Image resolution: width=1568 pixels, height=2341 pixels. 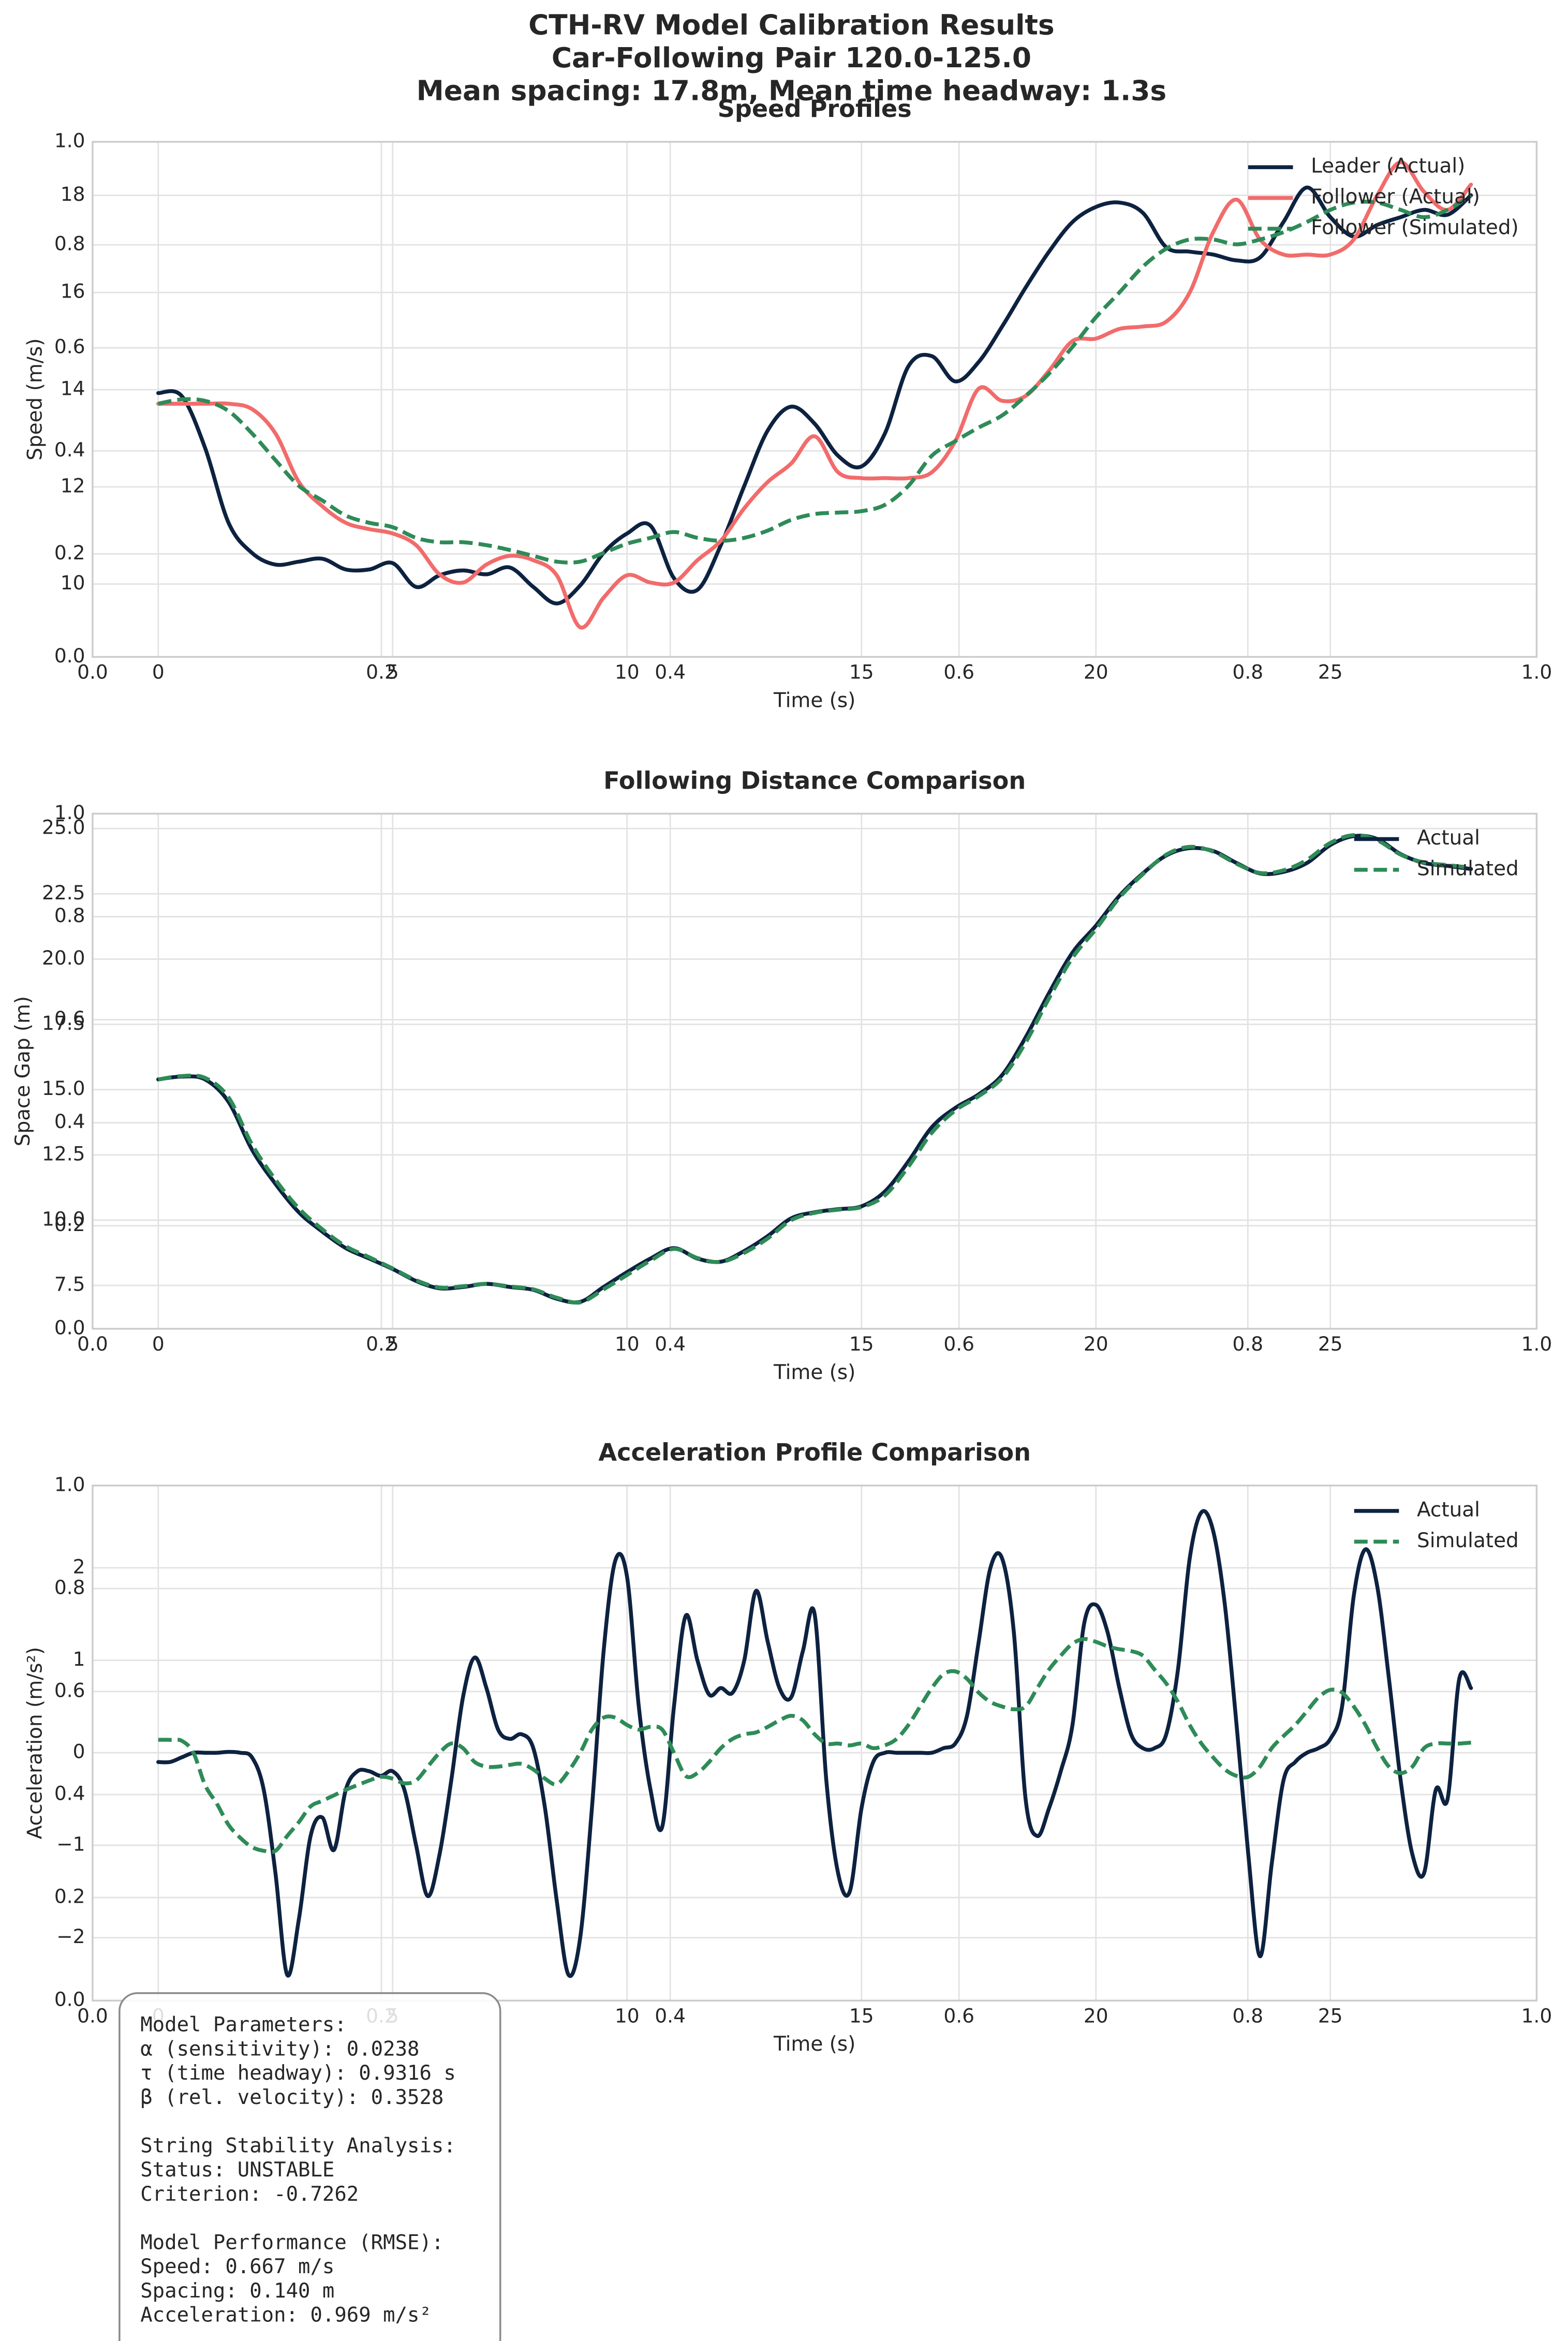 I want to click on text-box-line: Acceleration: 0.969 m/s², so click(x=286, y=2315).